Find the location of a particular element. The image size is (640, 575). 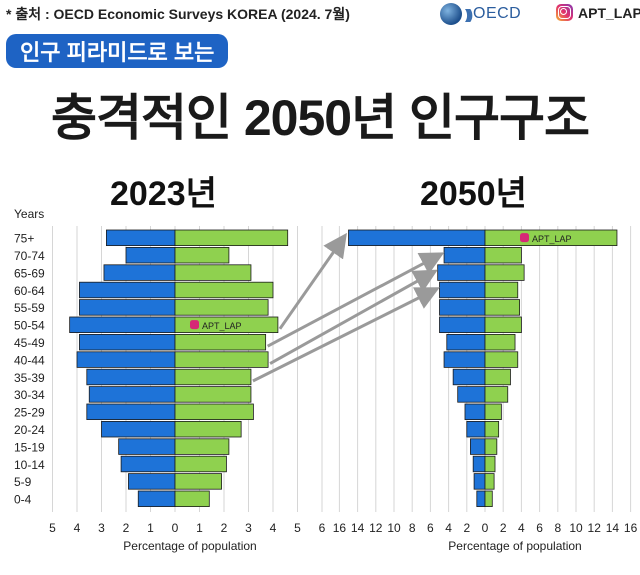

age-group-label: 0-4 is located at coordinates (23, 500).